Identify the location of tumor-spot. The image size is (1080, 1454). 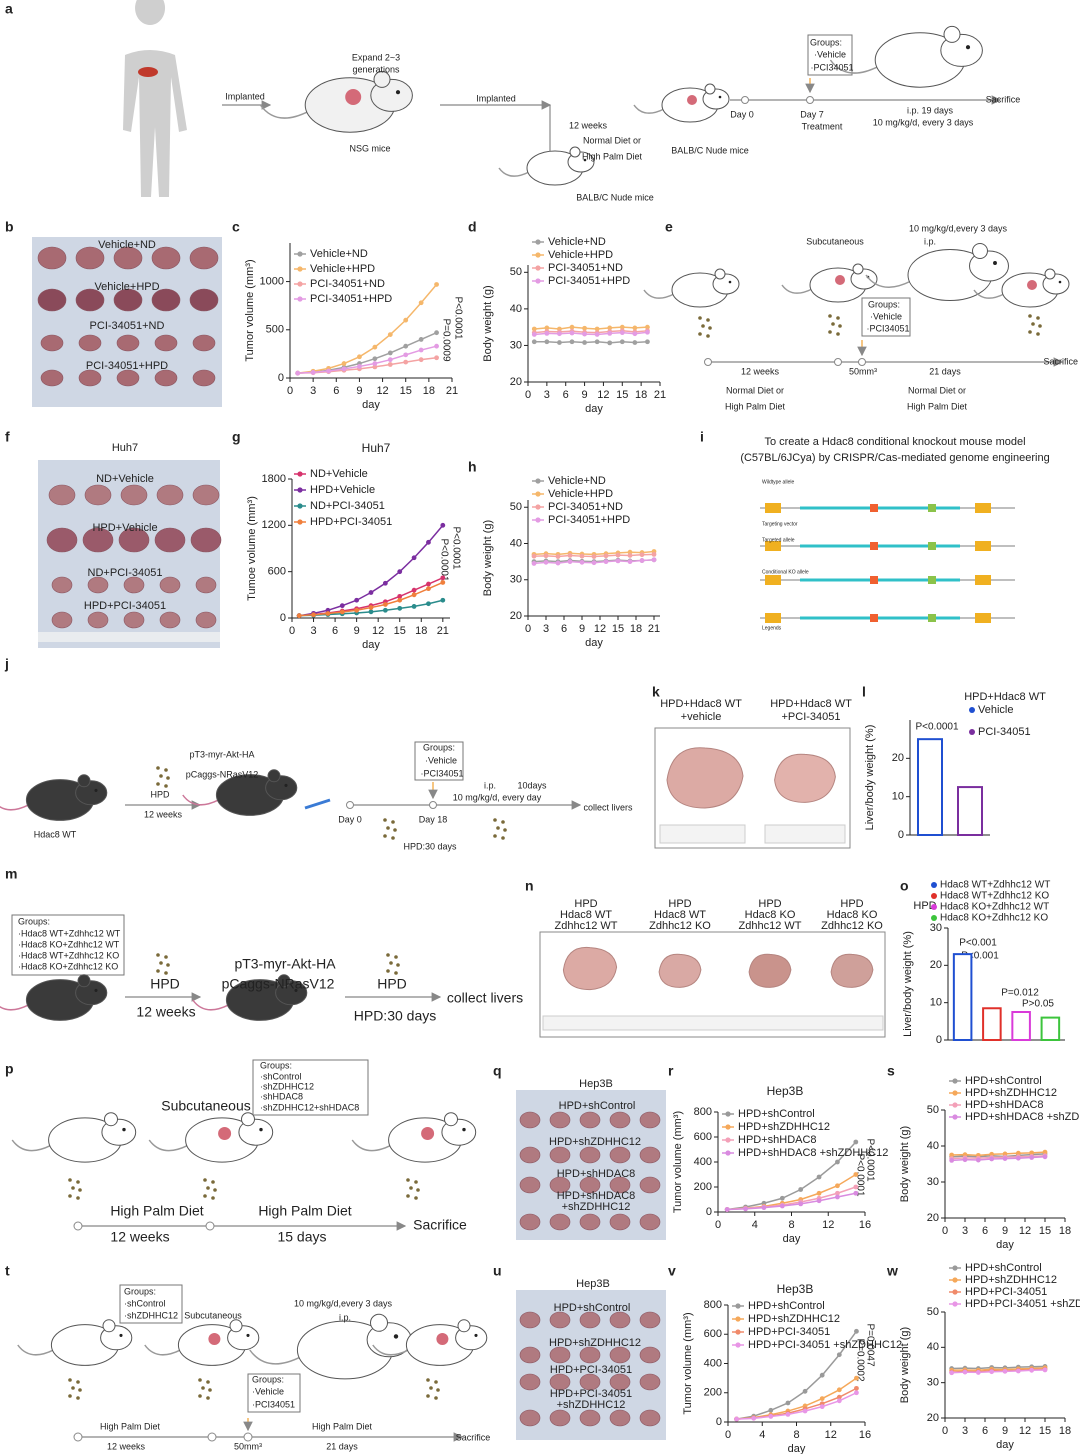
(214, 1339).